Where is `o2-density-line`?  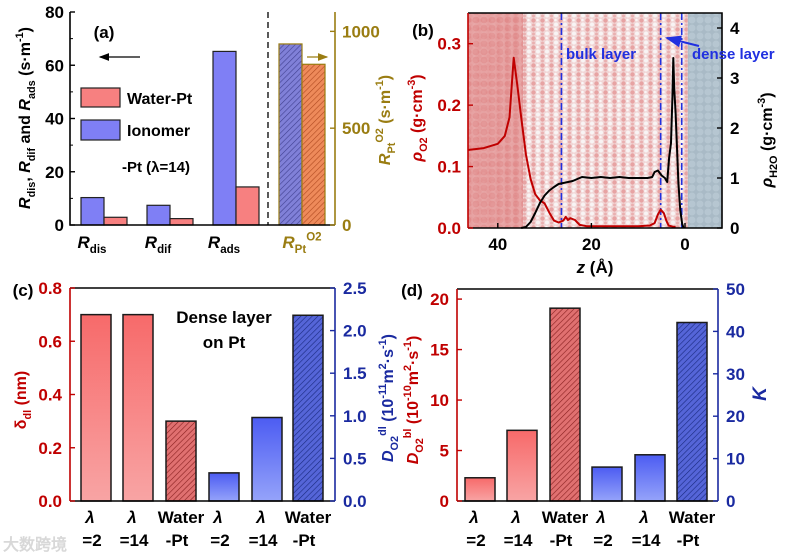 o2-density-line is located at coordinates (571, 142).